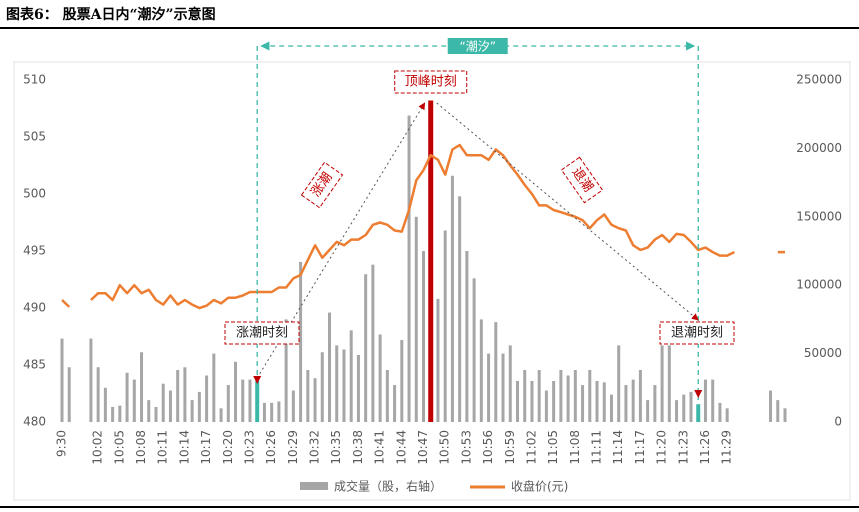 Image resolution: width=859 pixels, height=512 pixels. What do you see at coordinates (314, 486) in the screenshot?
I see `legend-swatch` at bounding box center [314, 486].